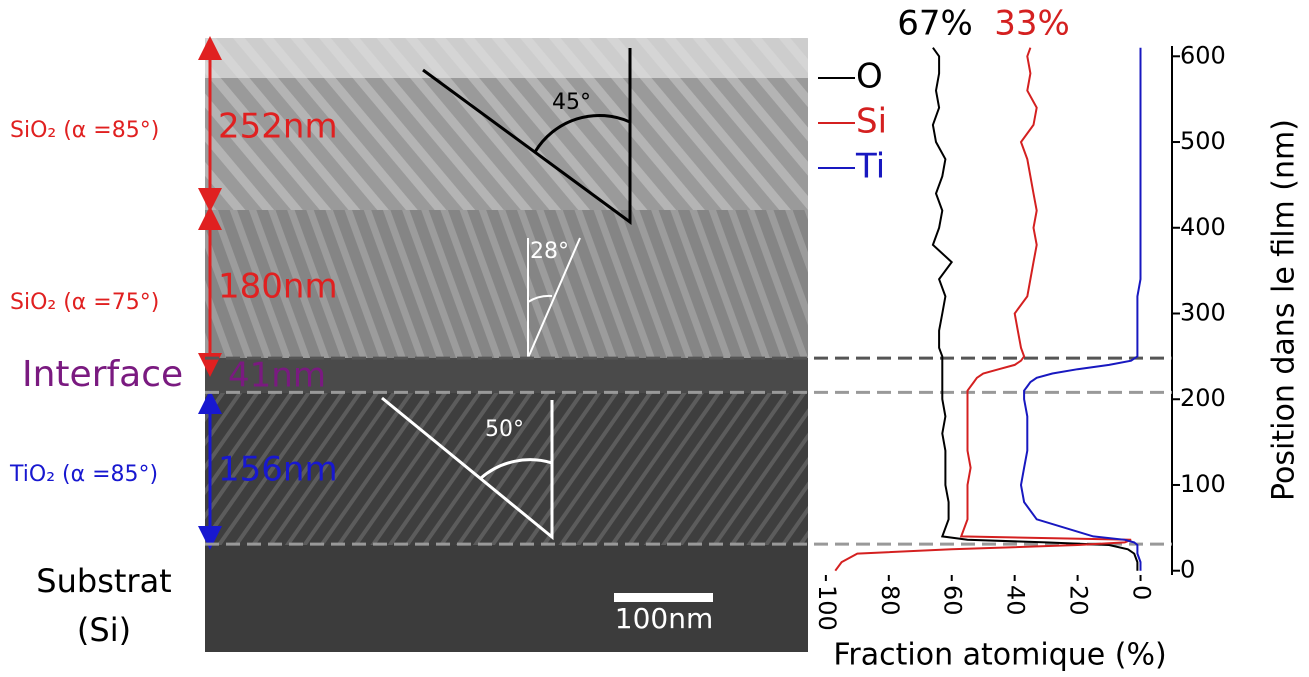 The height and width of the screenshot is (677, 1309). What do you see at coordinates (1142, 592) in the screenshot?
I see `x-tick-label: 0` at bounding box center [1142, 592].